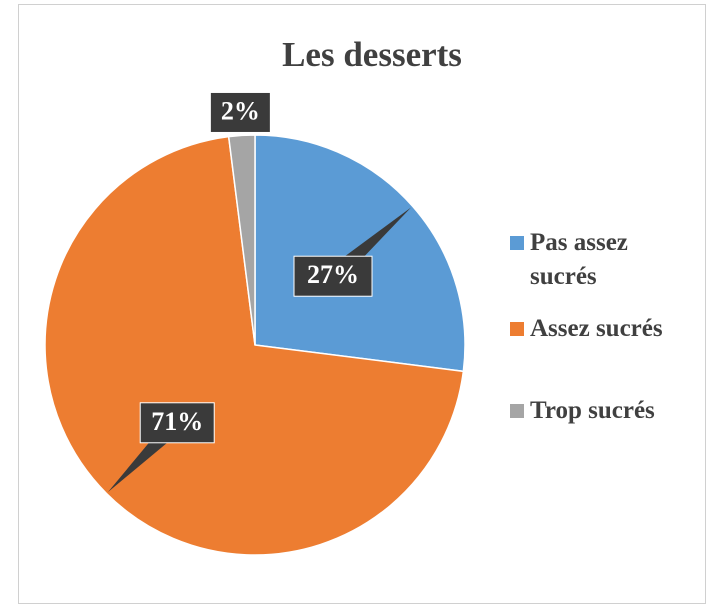 The image size is (708, 606). I want to click on legend-item: Pas assez sucrés, so click(605, 260).